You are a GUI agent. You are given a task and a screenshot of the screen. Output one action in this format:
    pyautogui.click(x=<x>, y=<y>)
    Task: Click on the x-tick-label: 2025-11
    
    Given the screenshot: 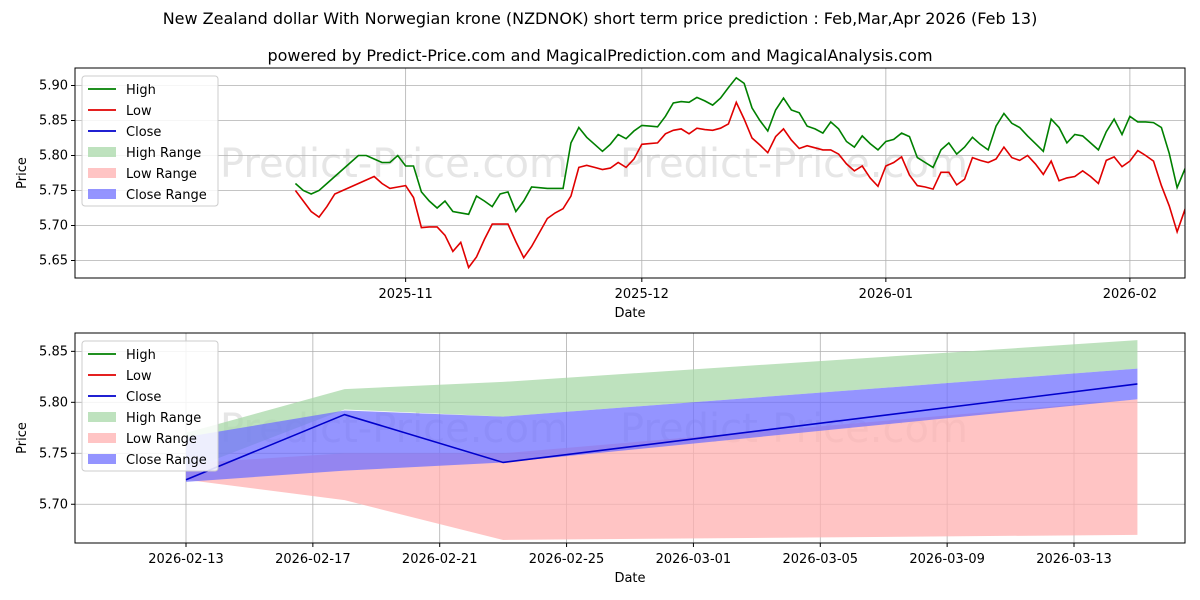 What is the action you would take?
    pyautogui.click(x=405, y=294)
    